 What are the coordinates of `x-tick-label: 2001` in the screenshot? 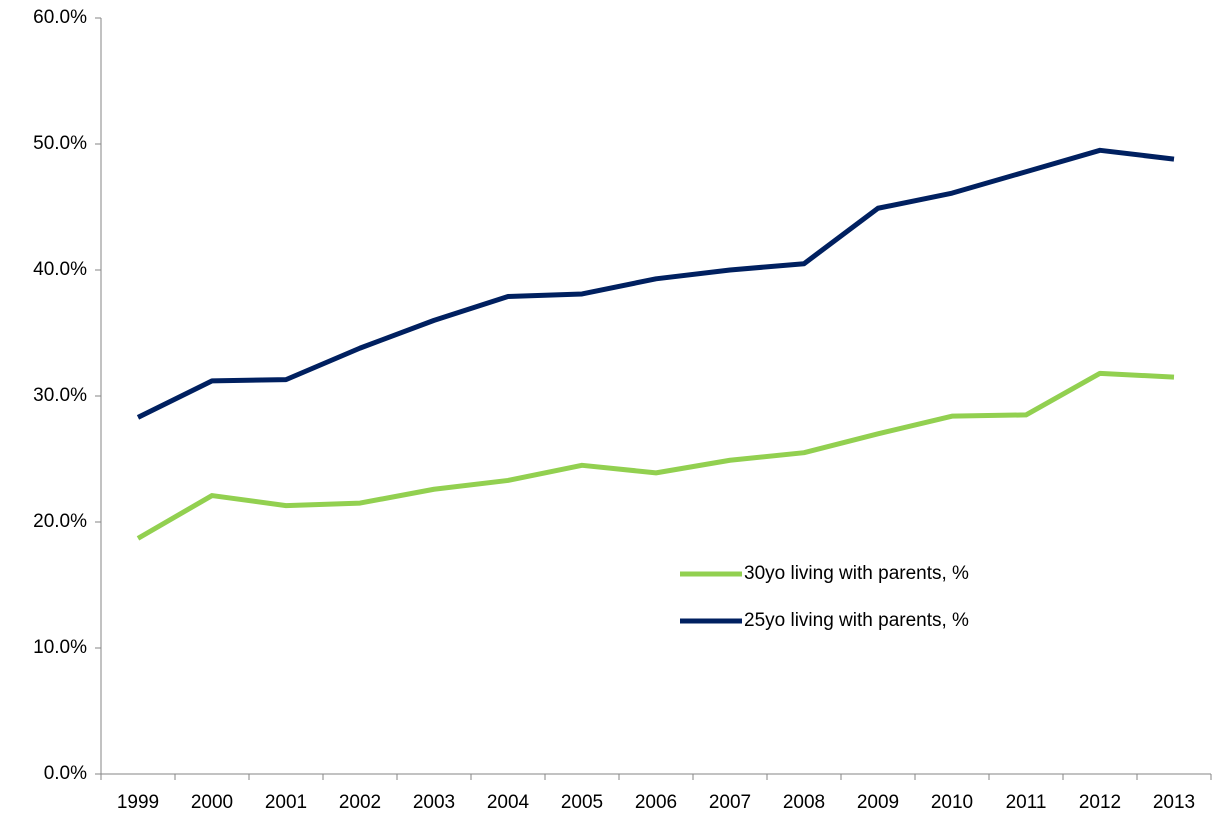 It's located at (286, 802).